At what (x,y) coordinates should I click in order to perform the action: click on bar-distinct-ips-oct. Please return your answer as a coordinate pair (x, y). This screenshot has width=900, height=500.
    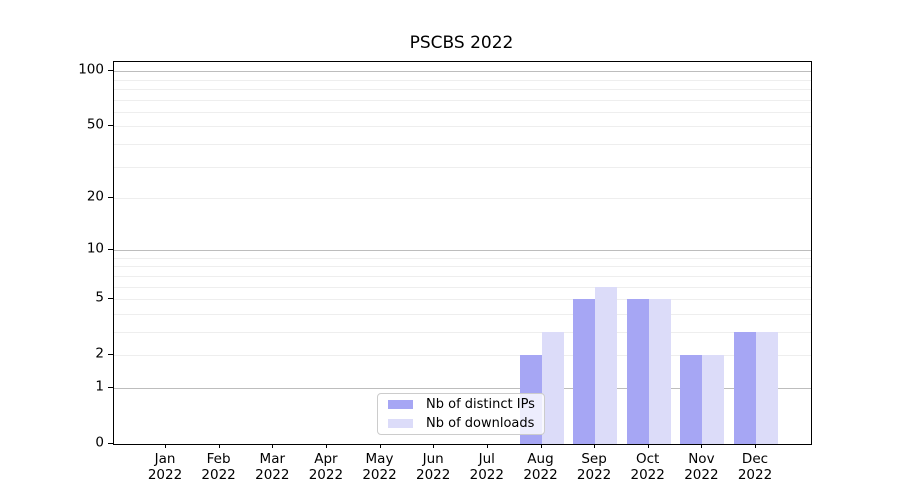
    Looking at the image, I should click on (637, 371).